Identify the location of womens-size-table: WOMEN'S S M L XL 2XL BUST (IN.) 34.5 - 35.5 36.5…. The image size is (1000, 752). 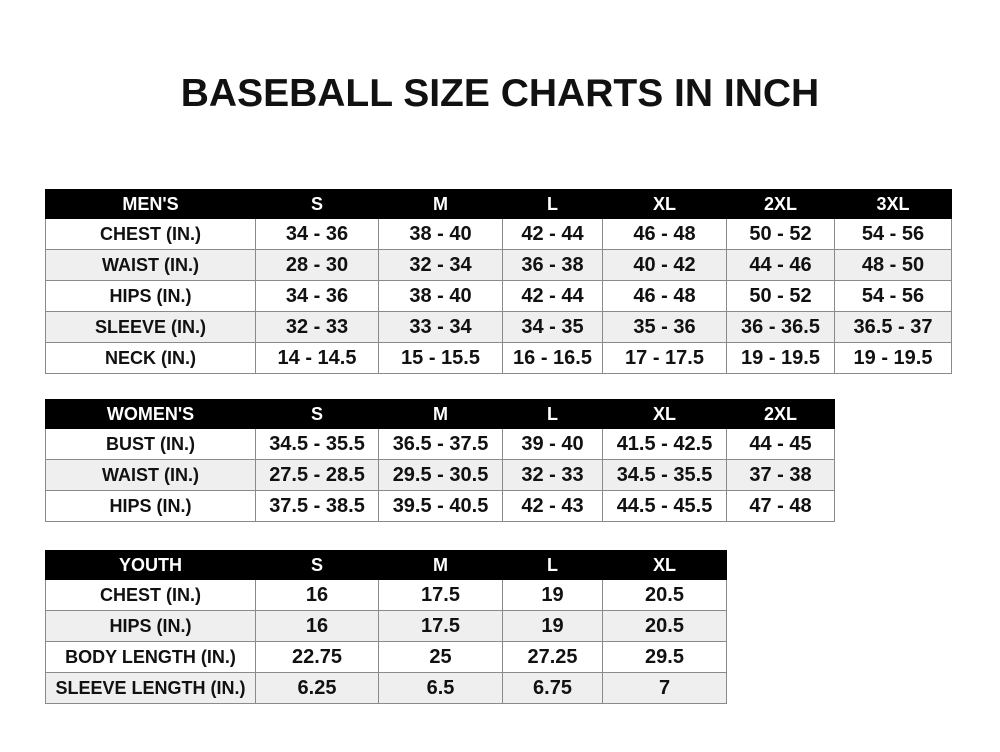
(440, 460).